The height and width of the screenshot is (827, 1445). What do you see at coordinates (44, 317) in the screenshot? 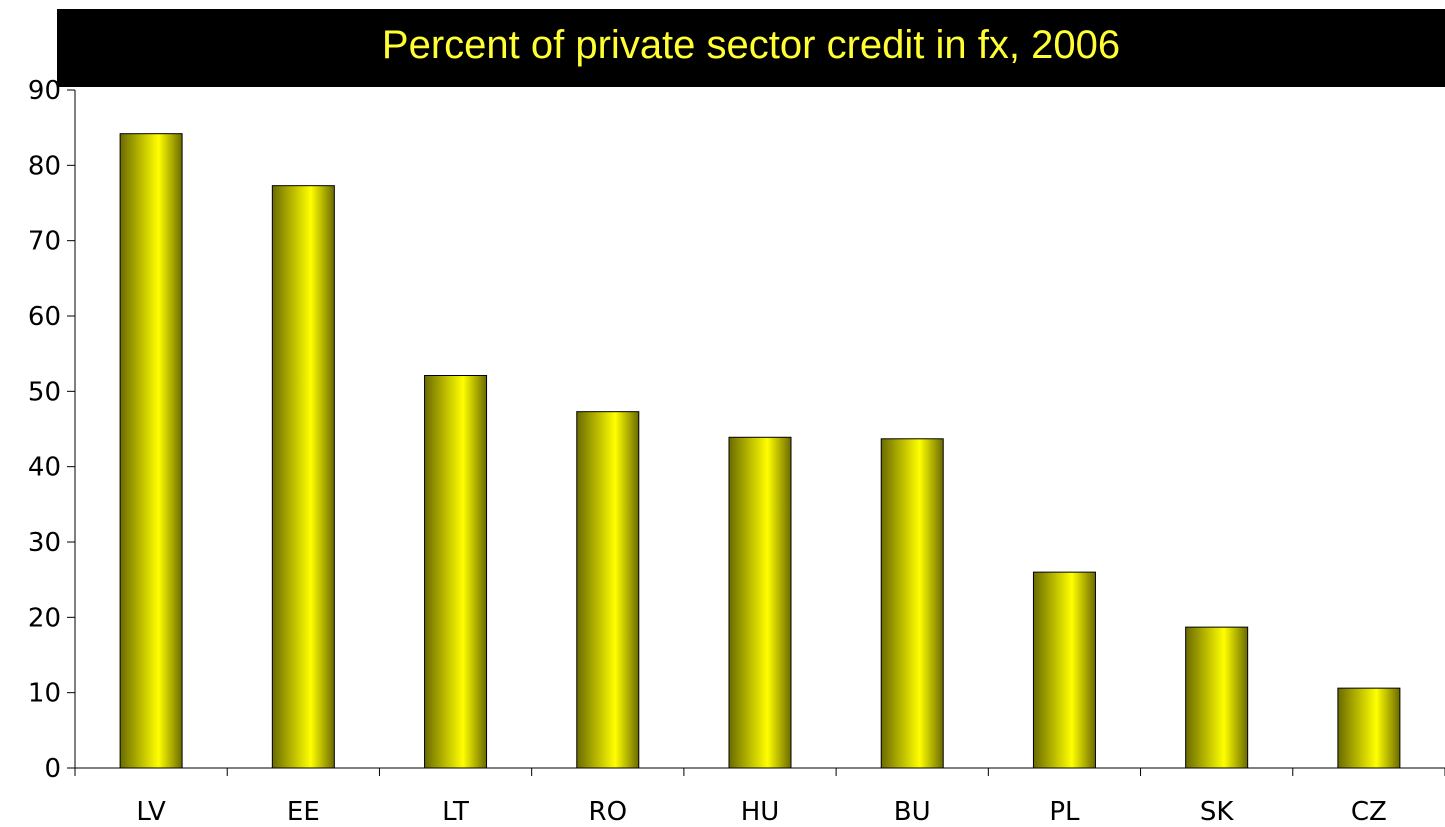
I see `y-tick-label: 60` at bounding box center [44, 317].